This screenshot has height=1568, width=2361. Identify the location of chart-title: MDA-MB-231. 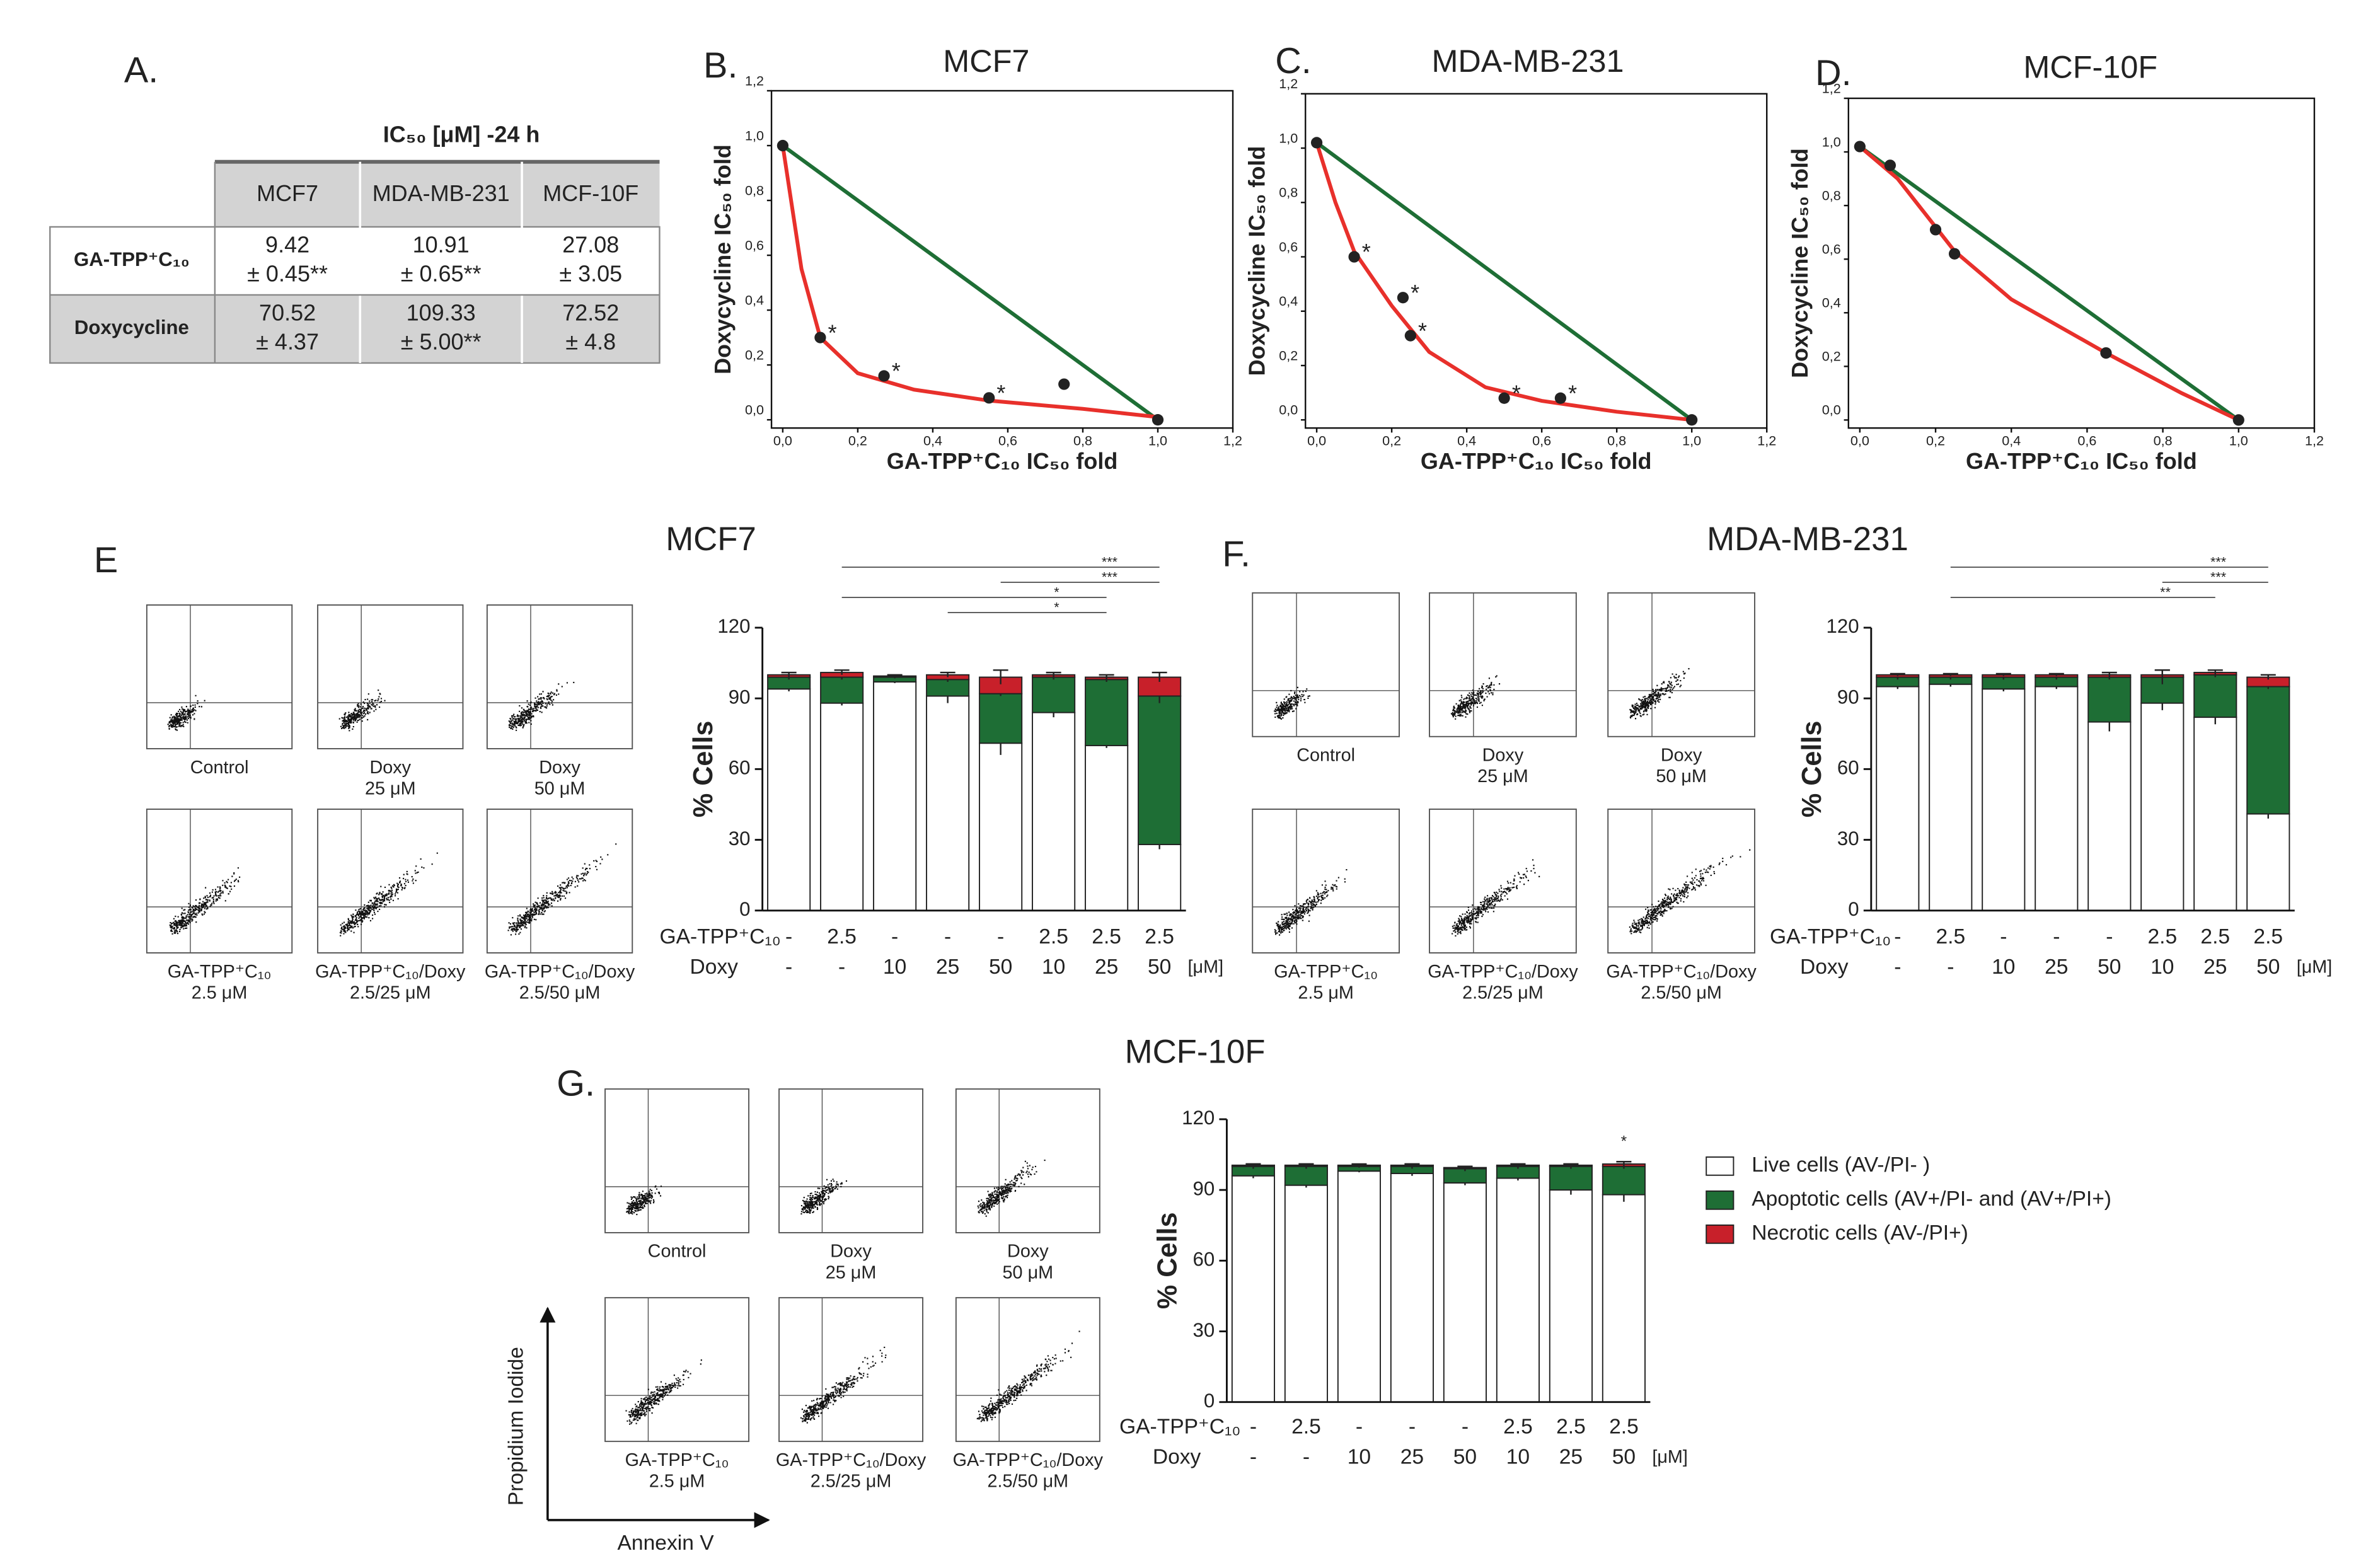
(1807, 539).